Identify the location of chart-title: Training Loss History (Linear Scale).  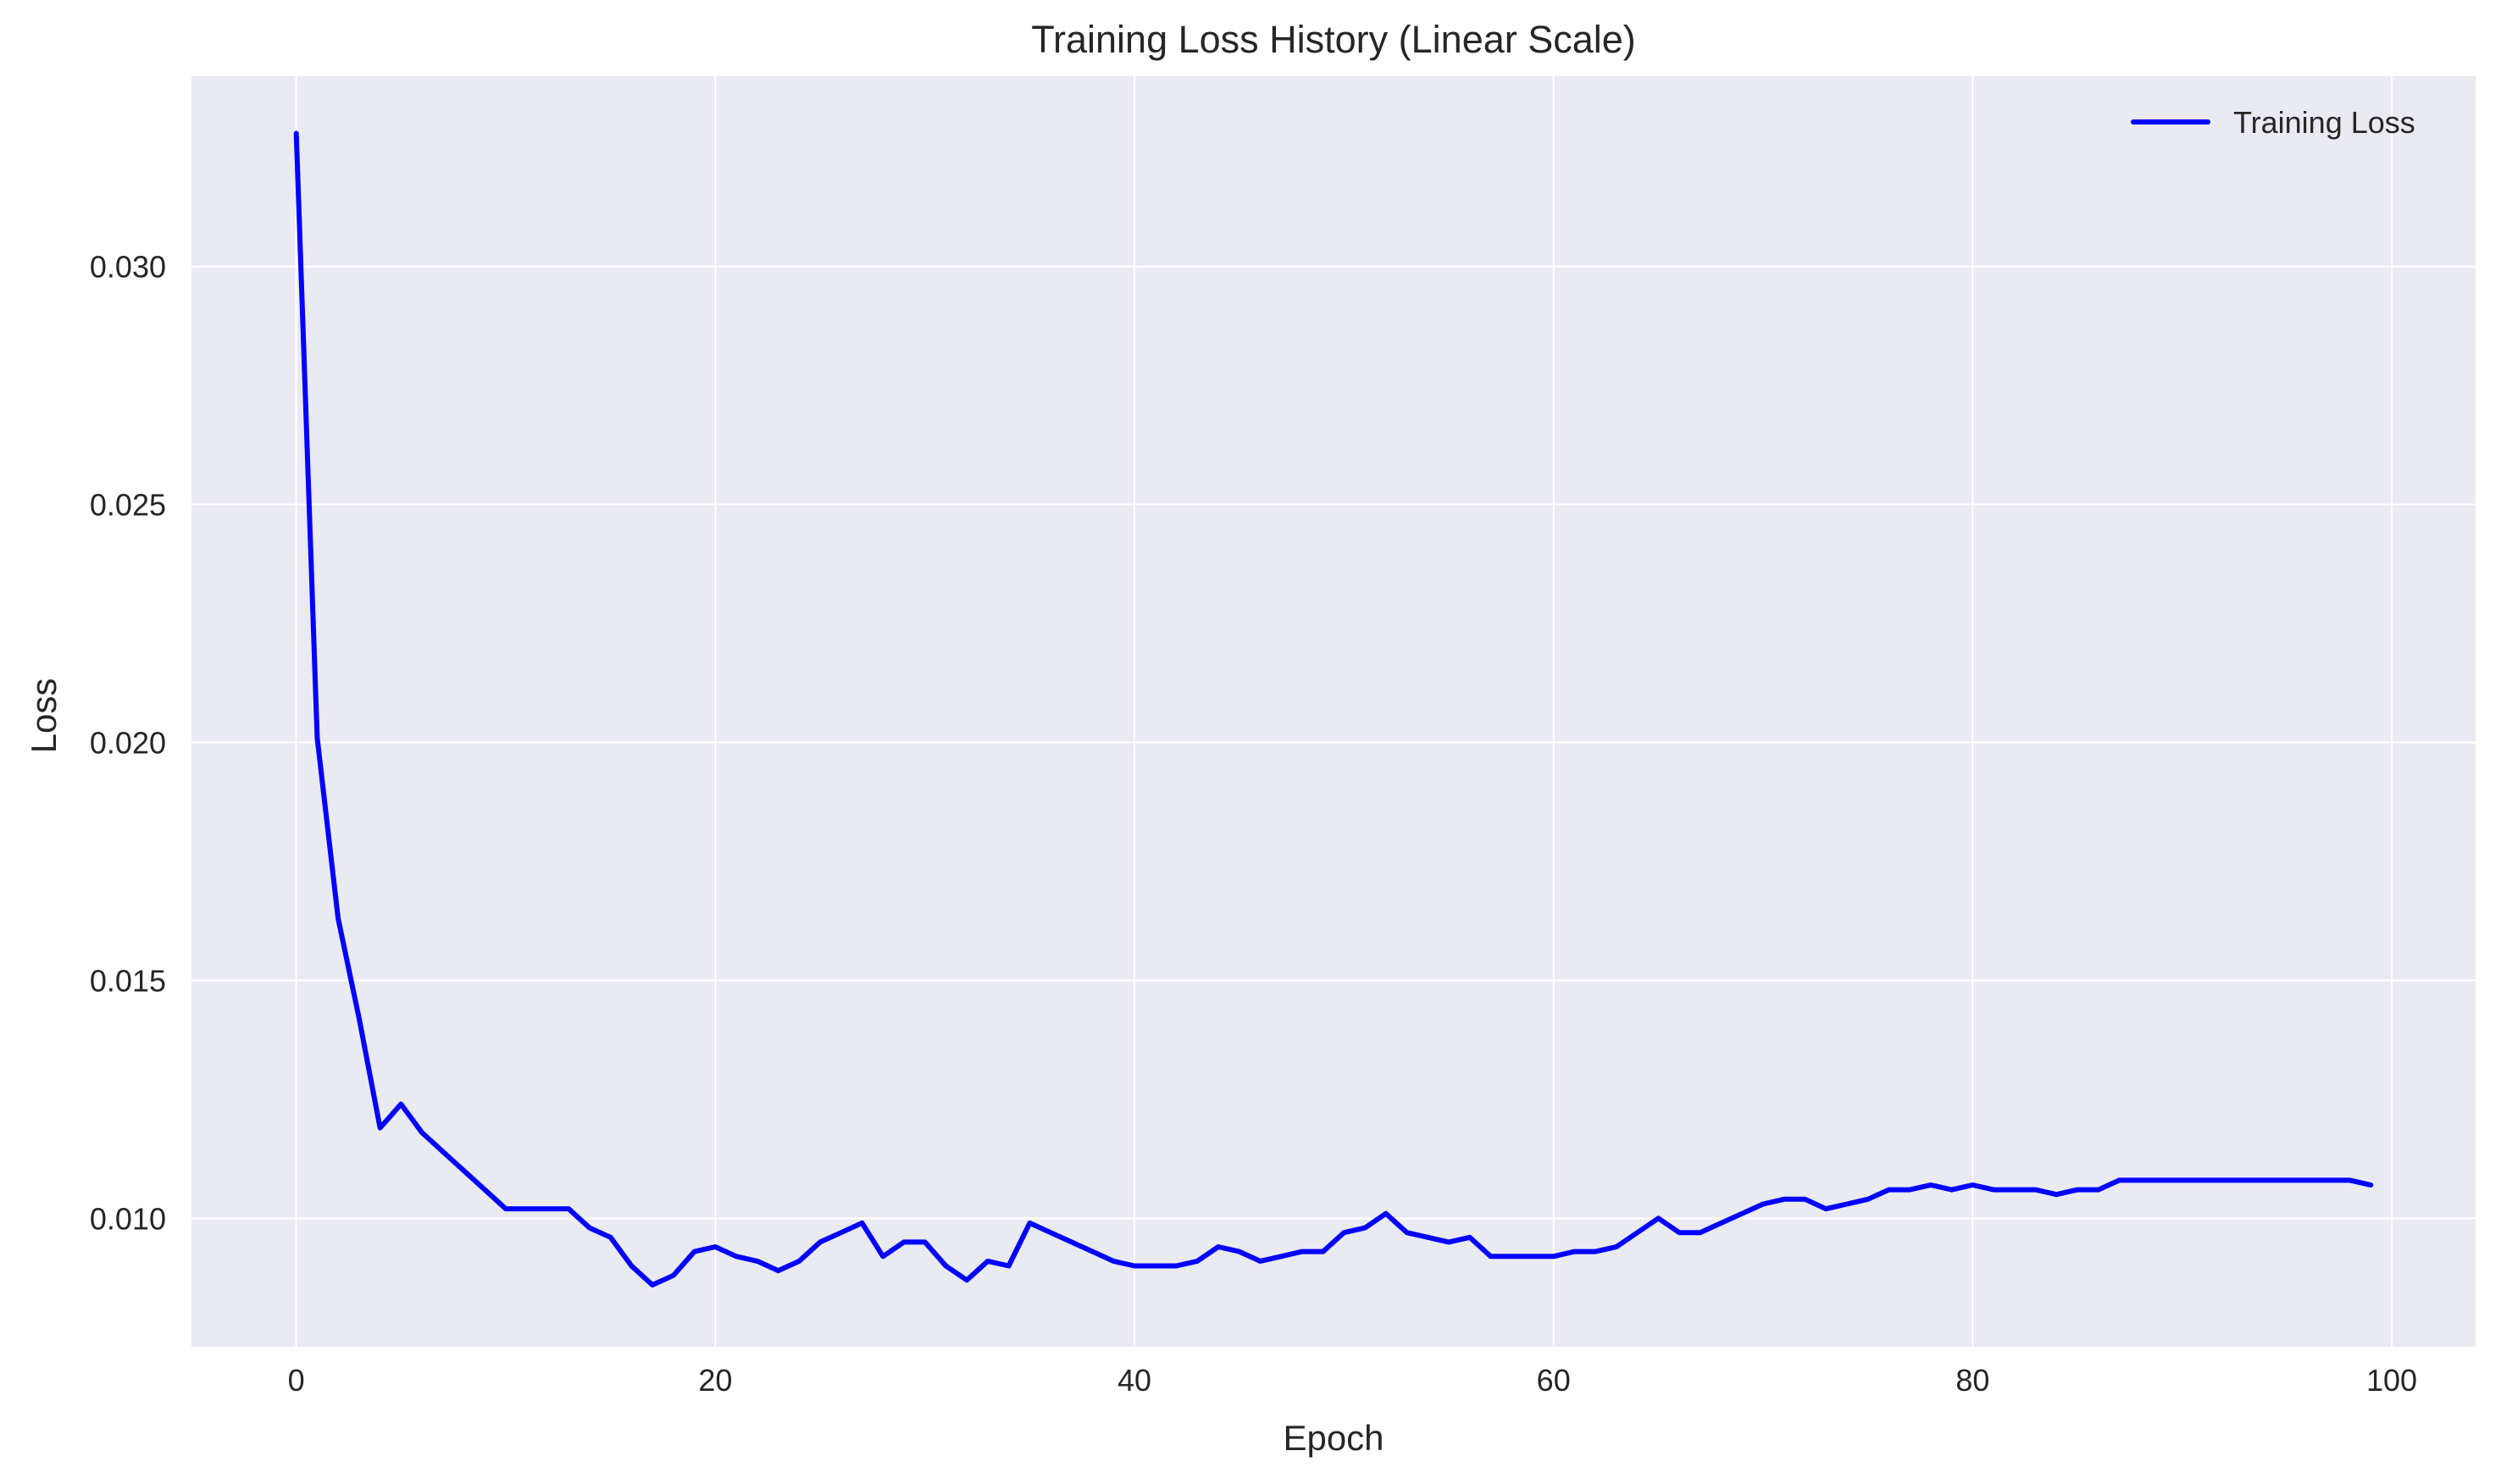
(1333, 39).